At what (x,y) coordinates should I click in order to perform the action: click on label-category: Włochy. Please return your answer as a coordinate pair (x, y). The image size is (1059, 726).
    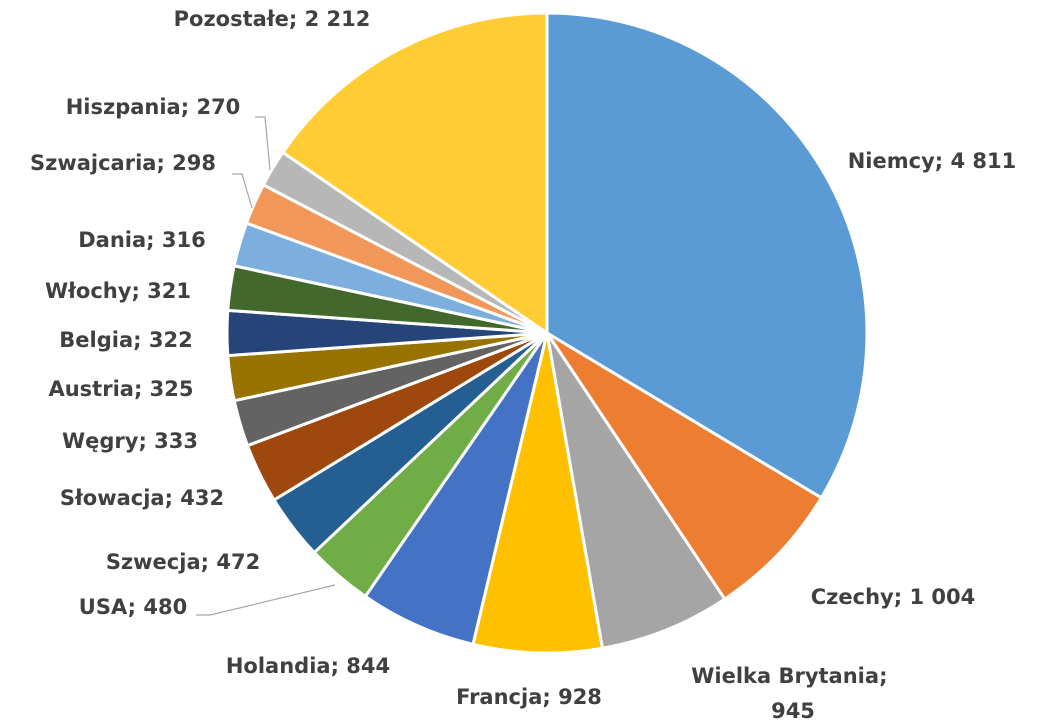
    Looking at the image, I should click on (88, 291).